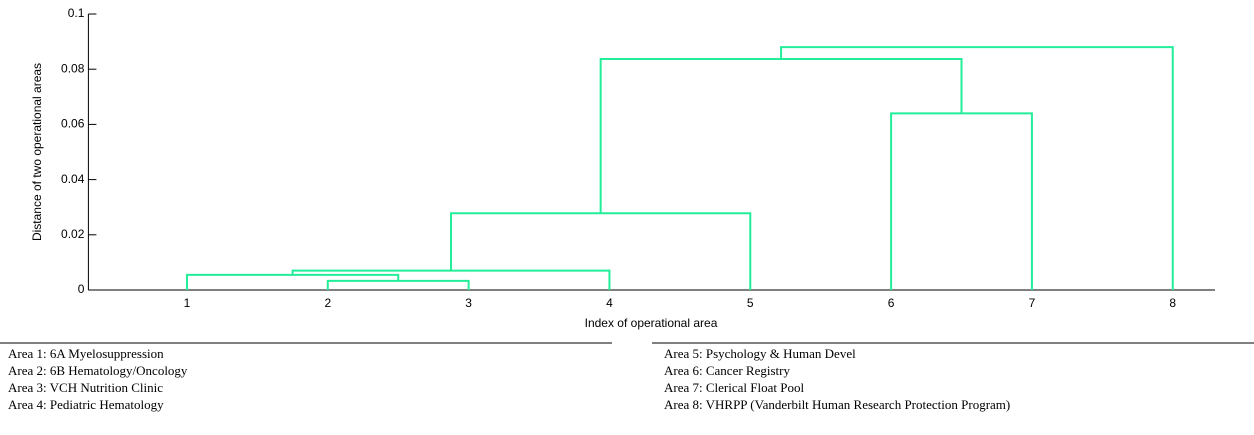  I want to click on y-tick-label: 0, so click(81, 289).